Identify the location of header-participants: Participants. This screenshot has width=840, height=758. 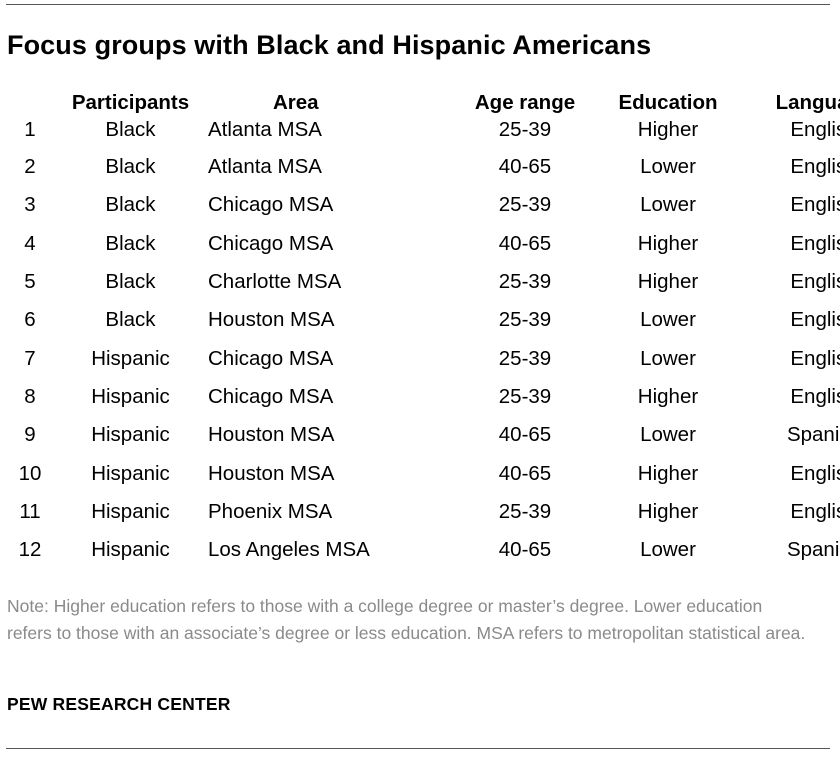
(130, 102).